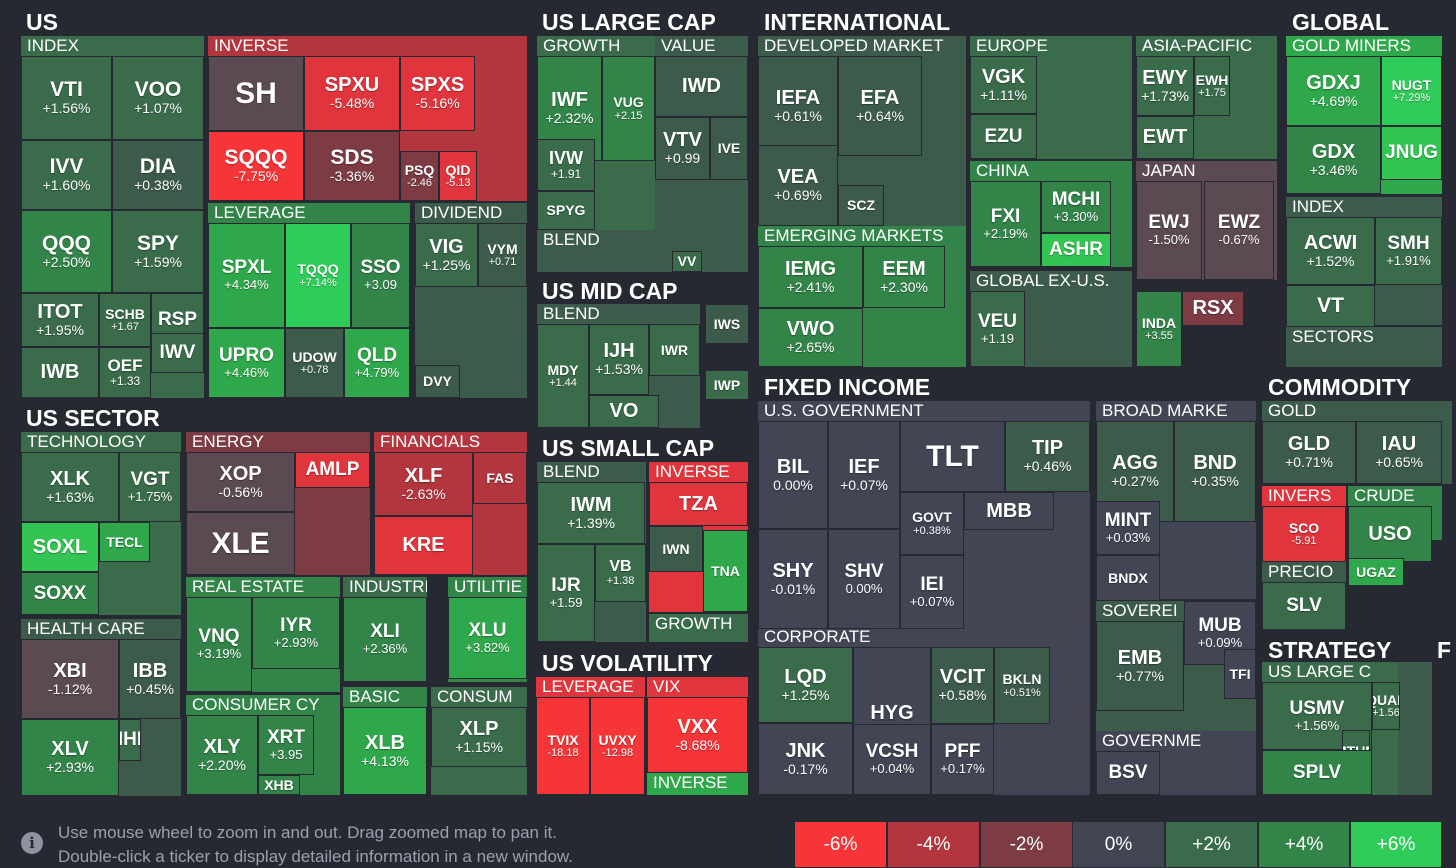  What do you see at coordinates (810, 337) in the screenshot?
I see `ticker-tile-vwo: VWO +2.65%` at bounding box center [810, 337].